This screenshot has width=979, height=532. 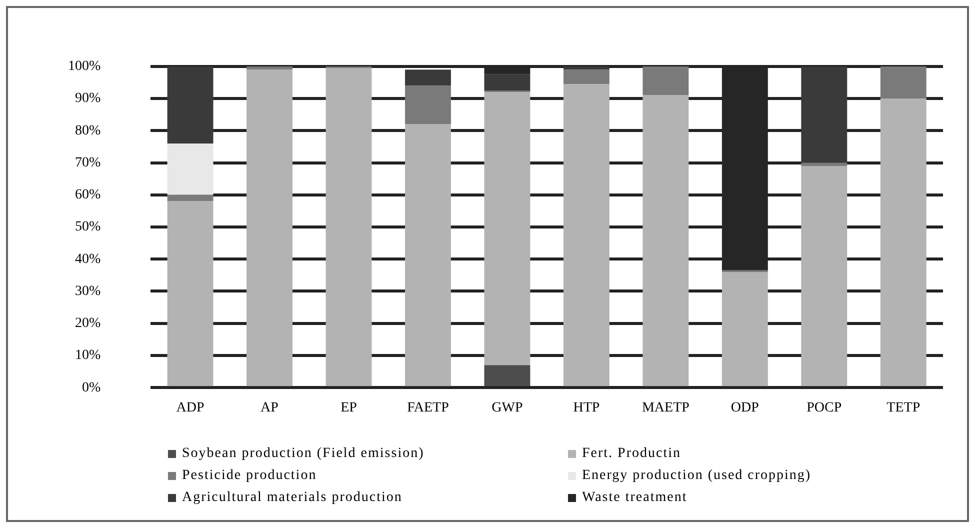 I want to click on x-tick-label: ODP, so click(x=745, y=408).